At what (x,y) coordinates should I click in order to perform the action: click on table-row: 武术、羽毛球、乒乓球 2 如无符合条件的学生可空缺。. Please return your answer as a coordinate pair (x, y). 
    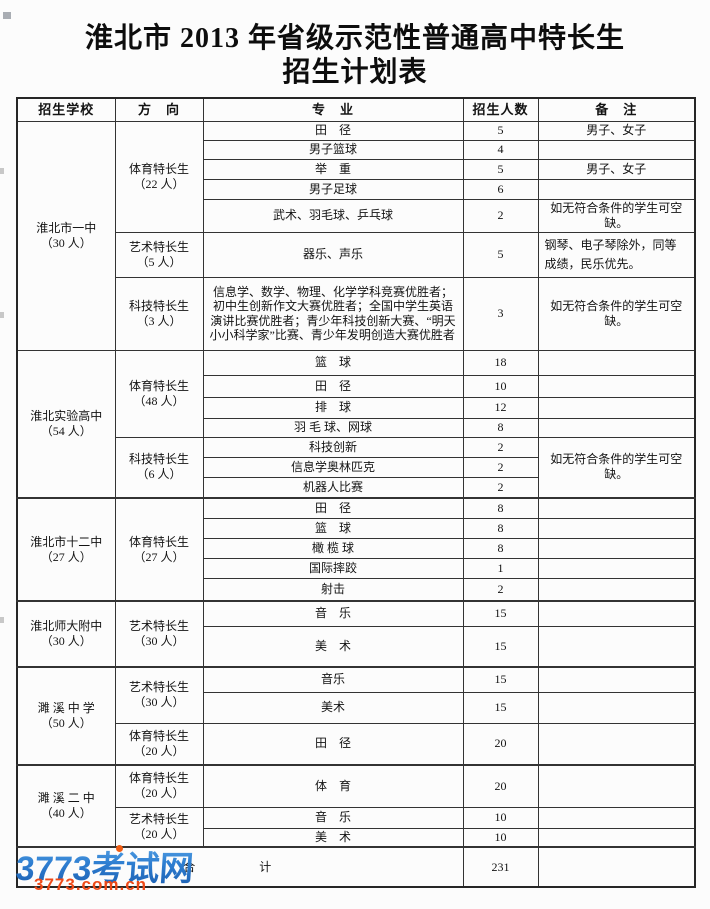
    Looking at the image, I should click on (356, 215).